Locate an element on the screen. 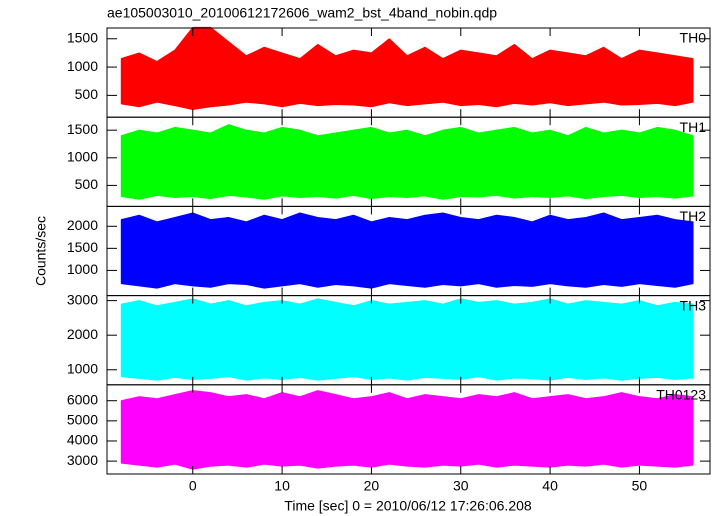  panel-label: TH0123 is located at coordinates (681, 395).